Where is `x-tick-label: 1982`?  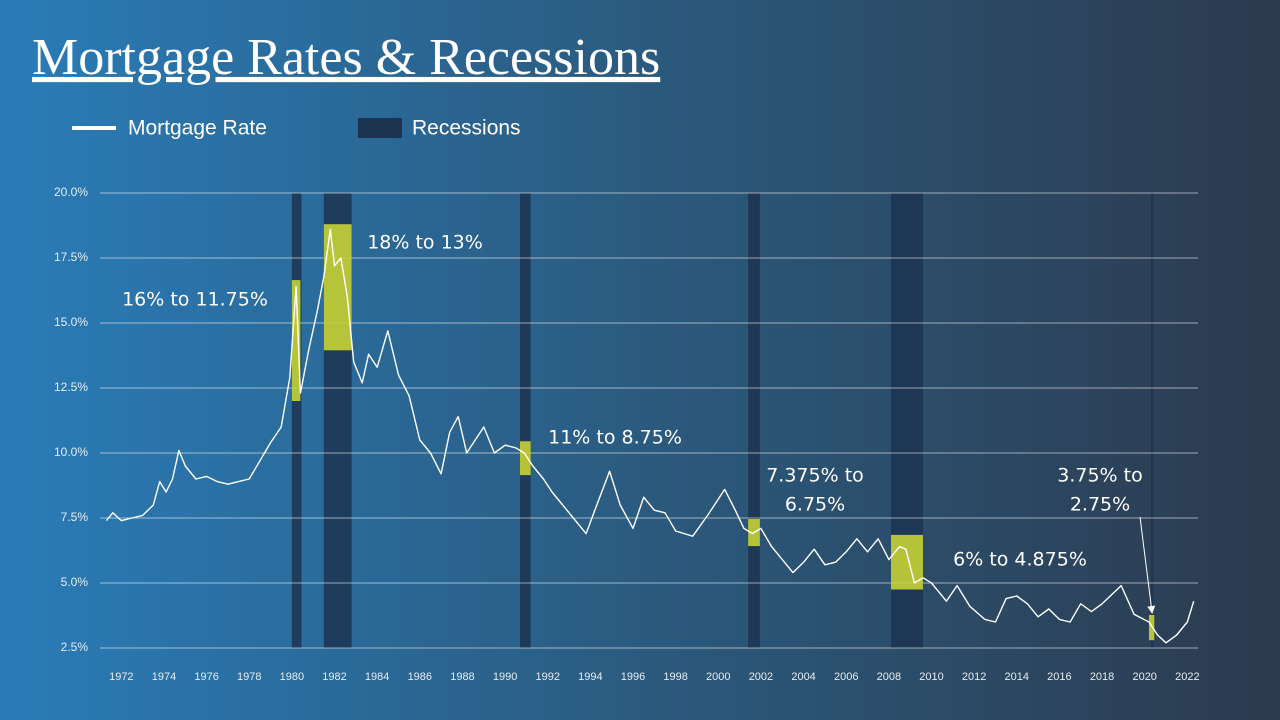 x-tick-label: 1982 is located at coordinates (334, 677).